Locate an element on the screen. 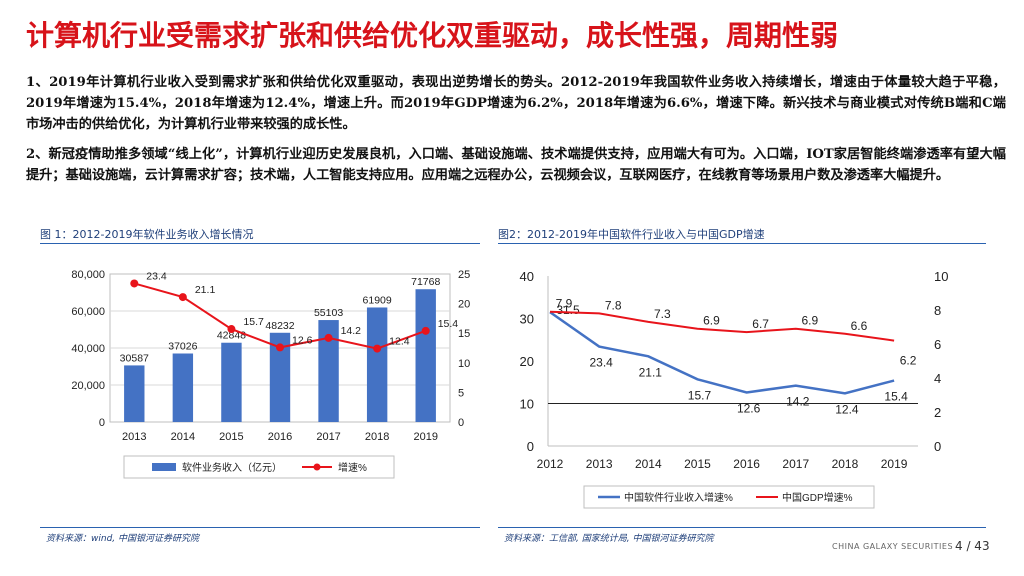 The image size is (1024, 576). growth-label: 12.6 is located at coordinates (302, 340).